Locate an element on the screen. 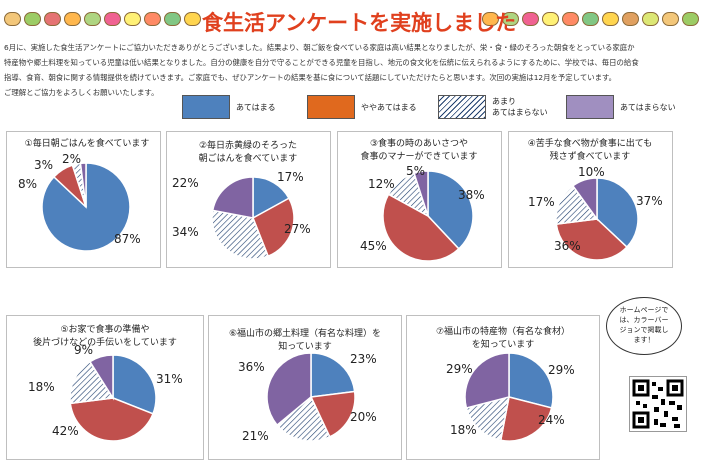 The width and height of the screenshot is (711, 466). slice-label: 21% is located at coordinates (255, 436).